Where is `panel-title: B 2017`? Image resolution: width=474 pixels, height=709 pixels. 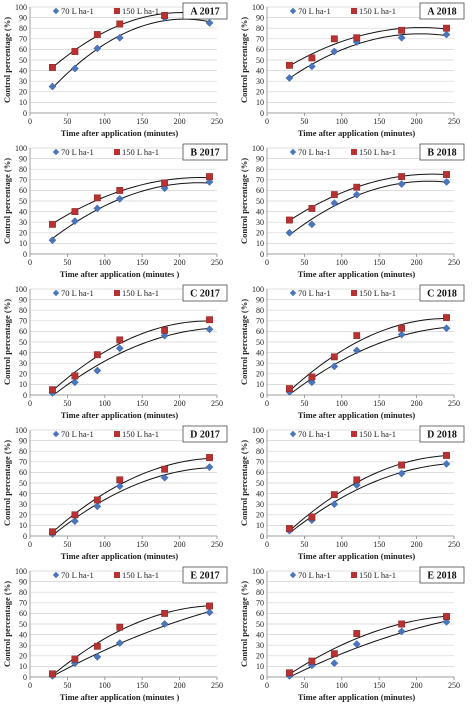
panel-title: B 2017 is located at coordinates (204, 153).